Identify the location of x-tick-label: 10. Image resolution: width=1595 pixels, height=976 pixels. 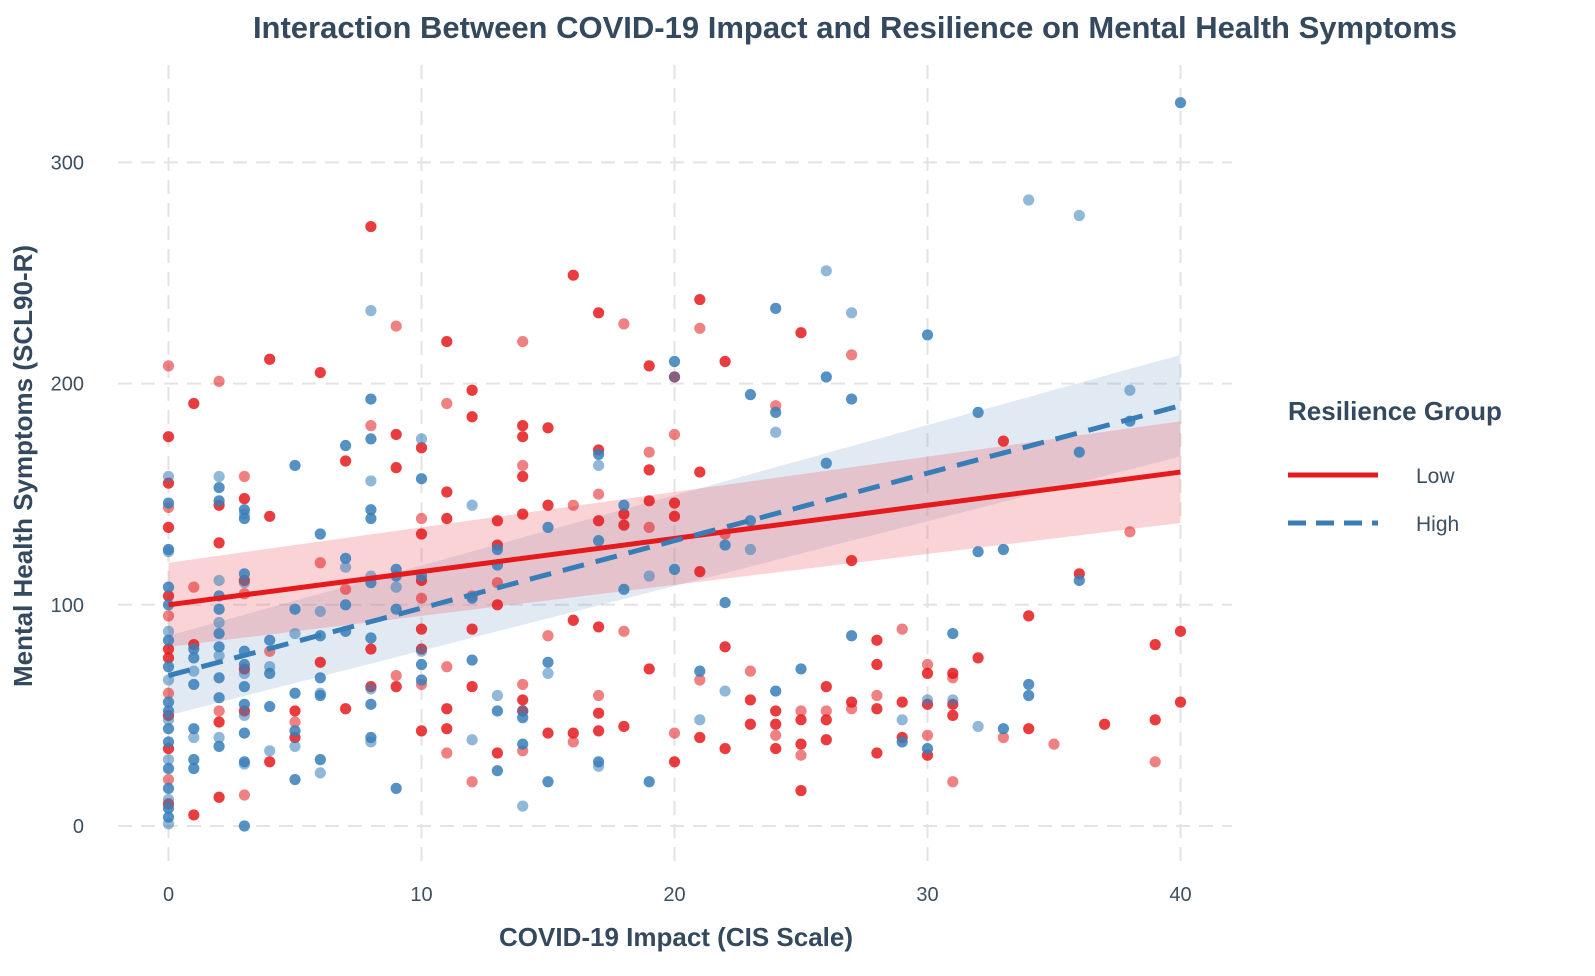
(421, 895).